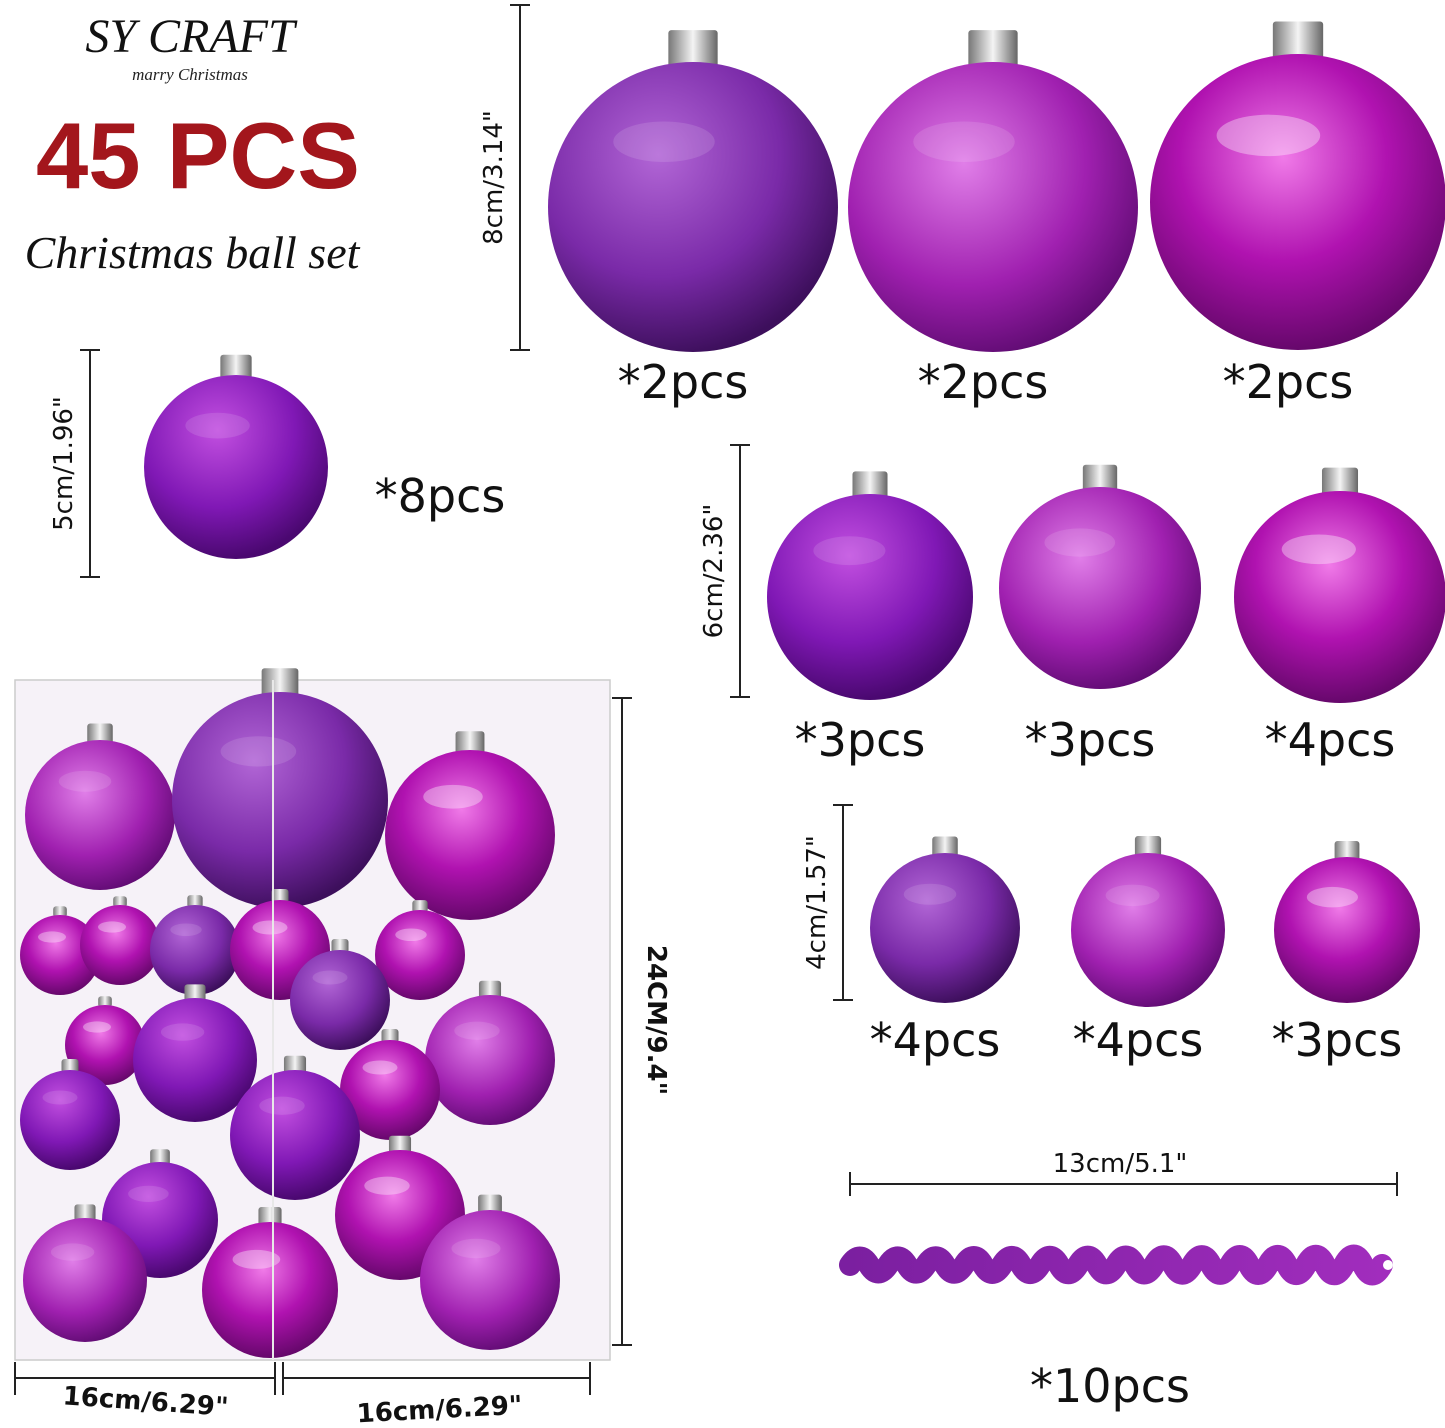  What do you see at coordinates (714, 571) in the screenshot?
I see `size-label: 6cm/2.36"` at bounding box center [714, 571].